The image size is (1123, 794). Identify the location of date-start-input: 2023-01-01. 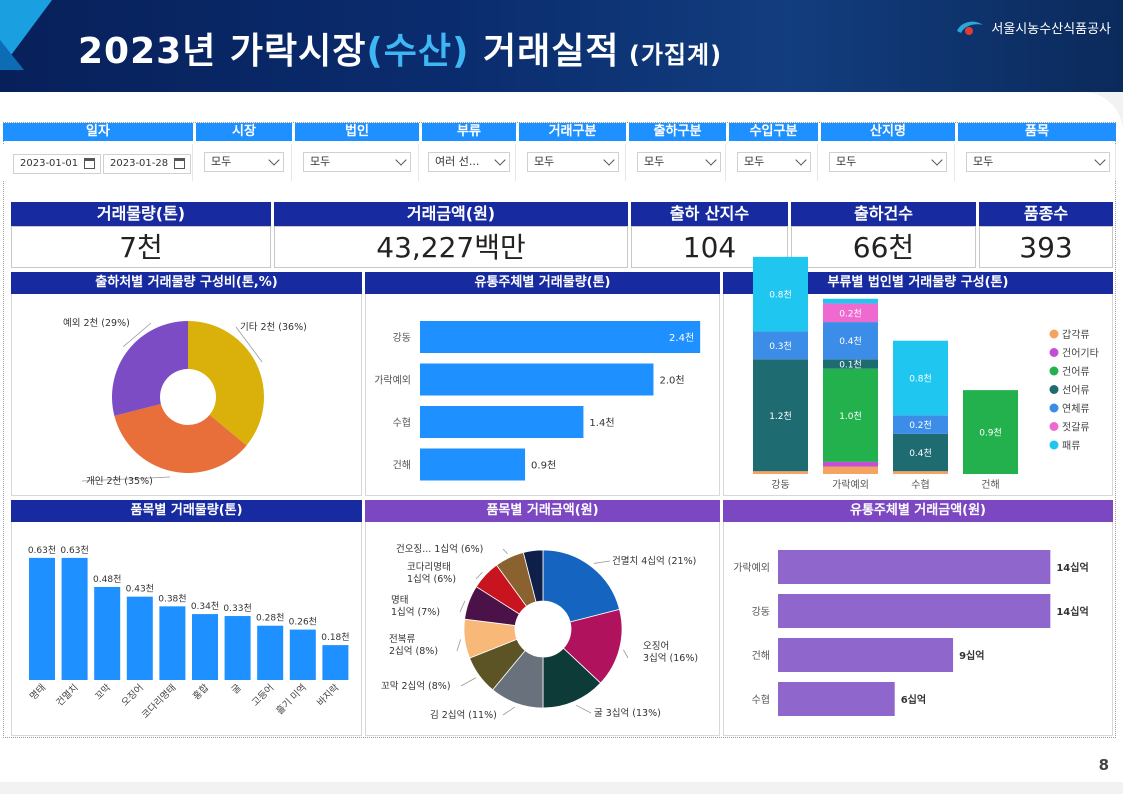
(57, 164).